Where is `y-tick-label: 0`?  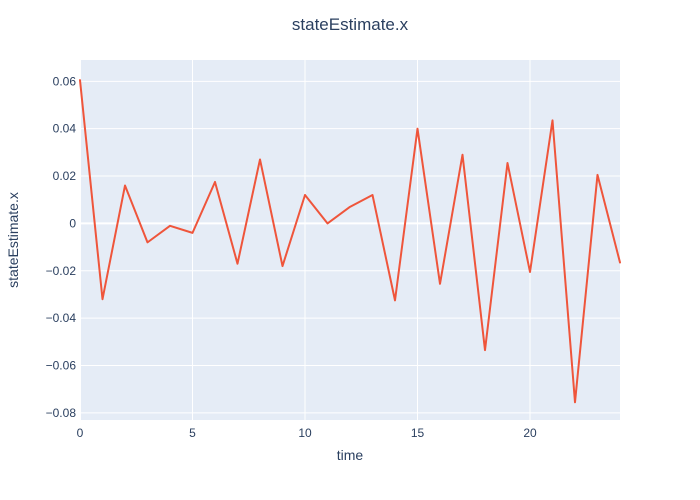 y-tick-label: 0 is located at coordinates (72, 223).